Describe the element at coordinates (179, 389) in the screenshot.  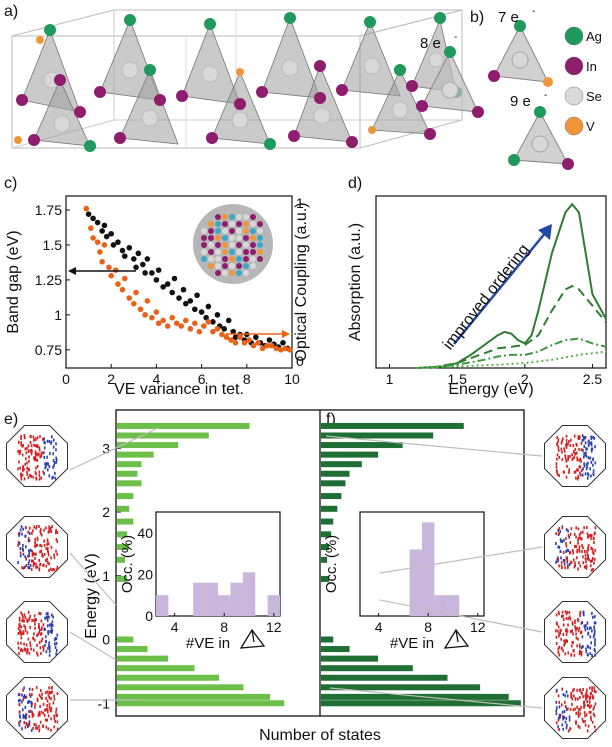
I see `c-xlabel: VE variance in tet.` at that location.